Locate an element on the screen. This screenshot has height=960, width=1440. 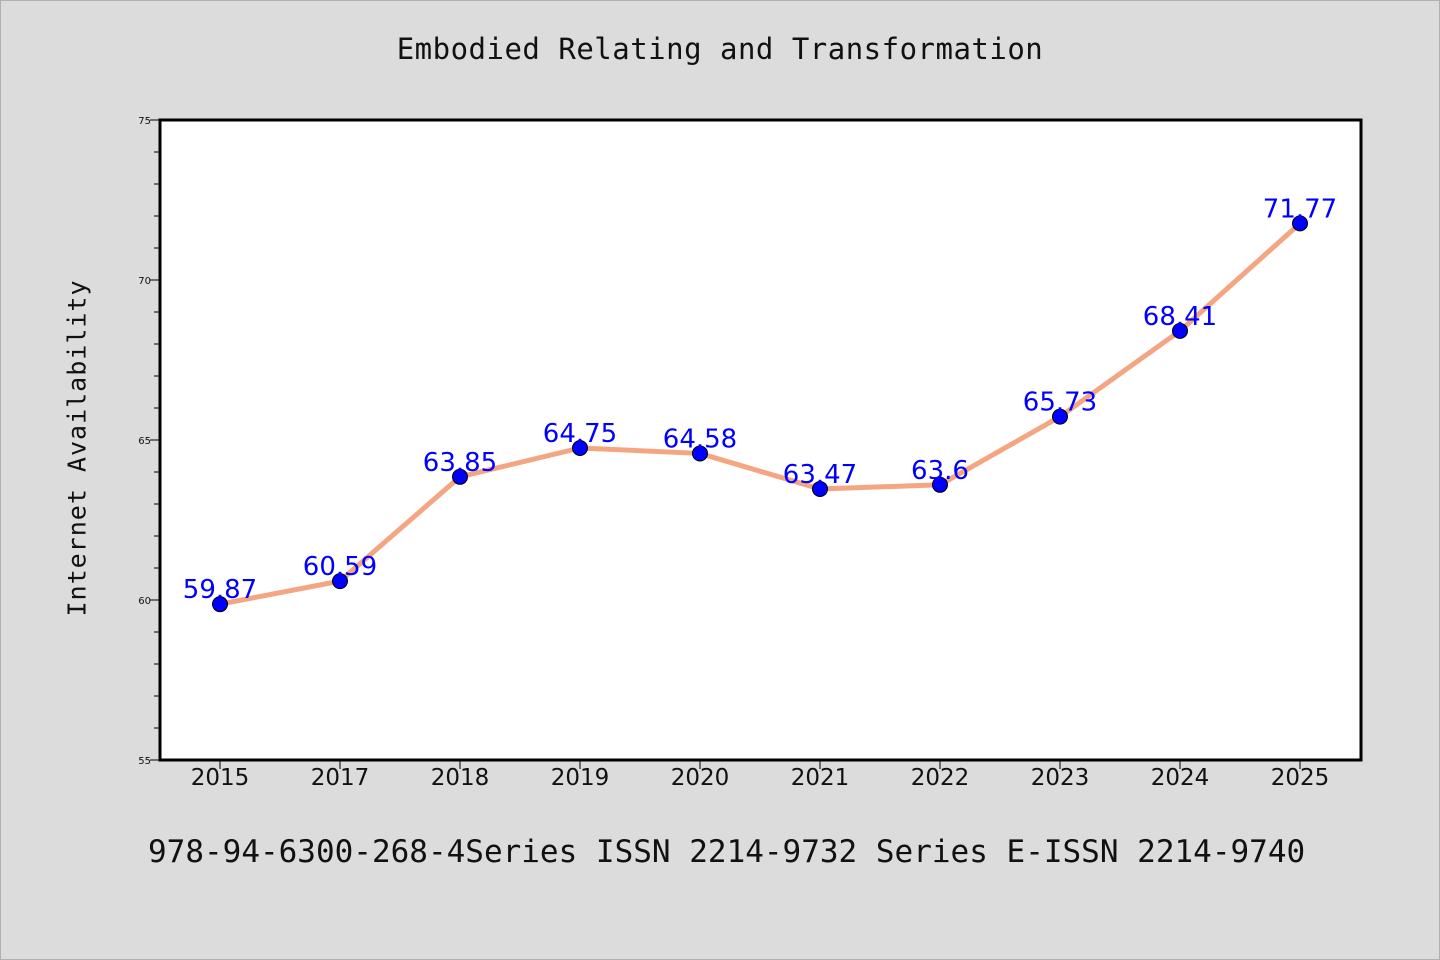
x-tick-label: 2024 is located at coordinates (1180, 778).